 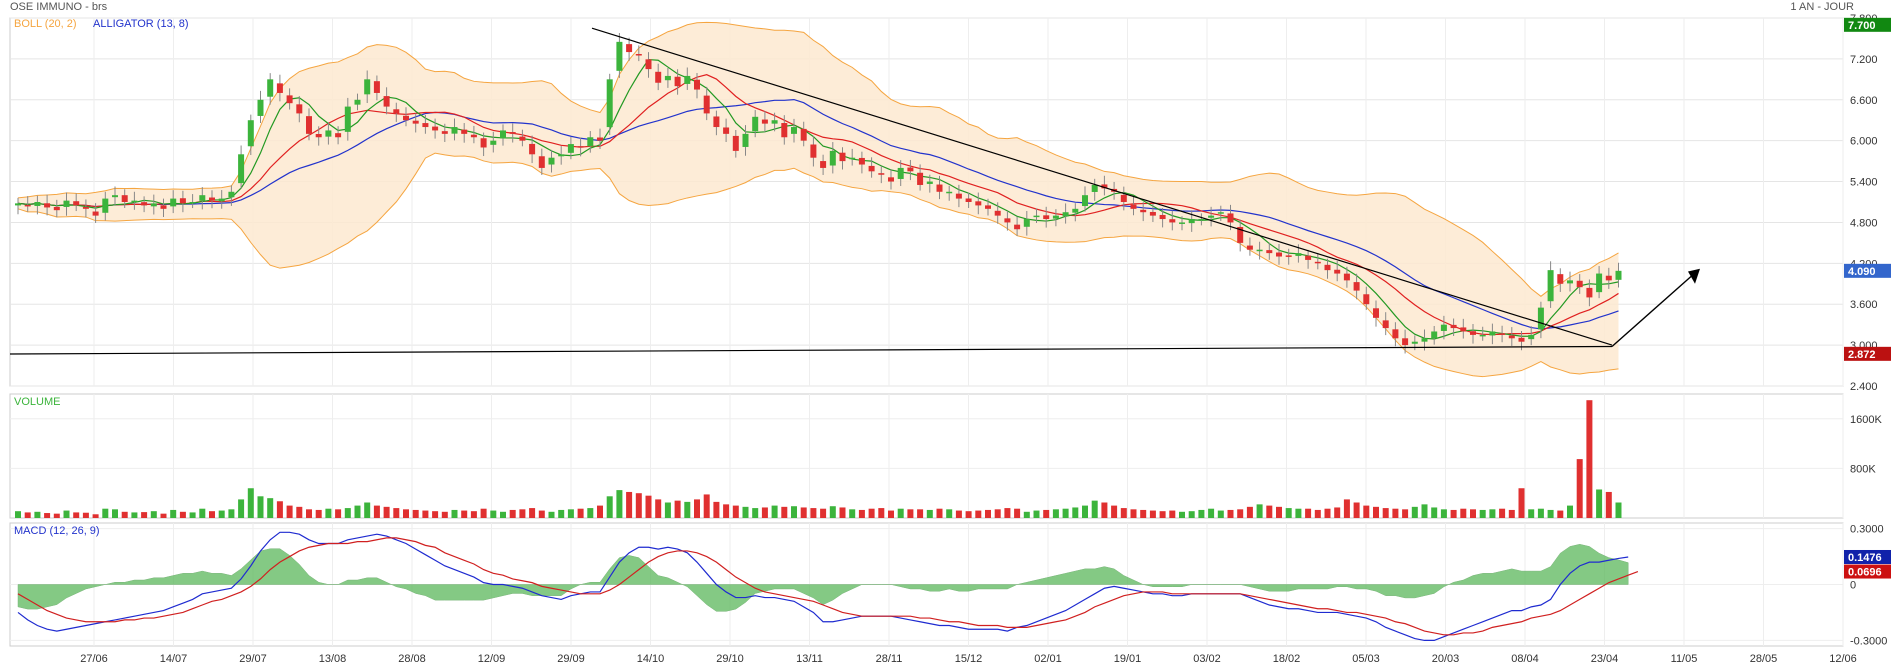 What do you see at coordinates (1867, 270) in the screenshot?
I see `last-price-tag: 4.090` at bounding box center [1867, 270].